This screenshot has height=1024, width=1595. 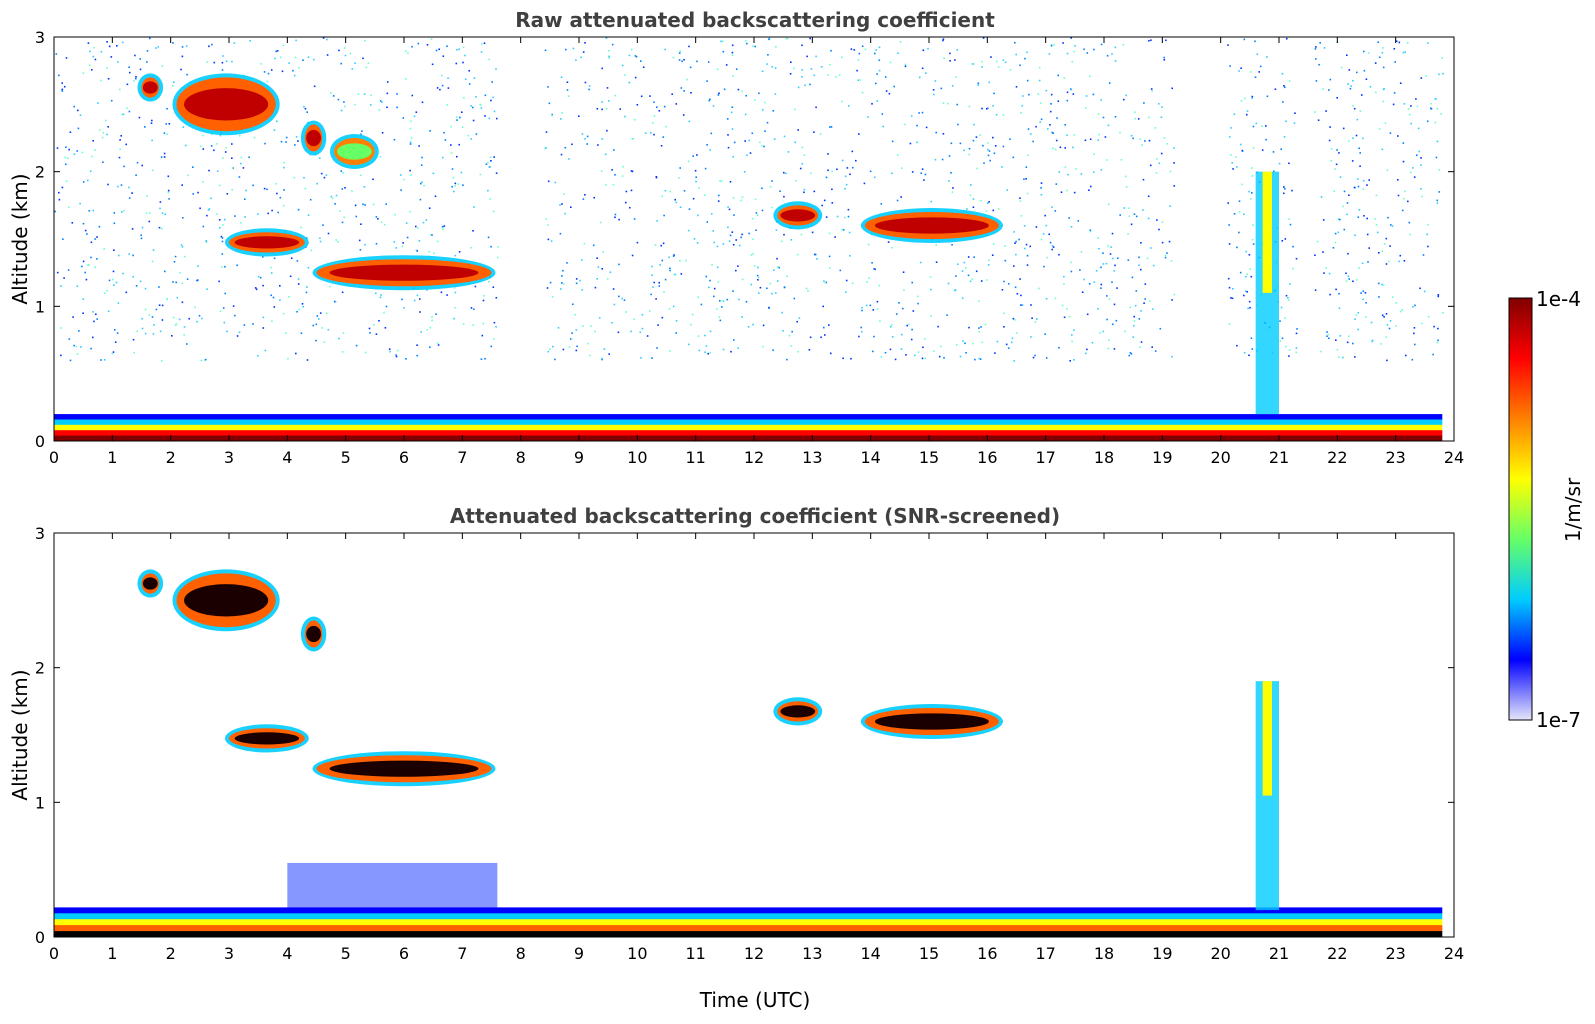 I want to click on x-tick-label: 10, so click(x=637, y=953).